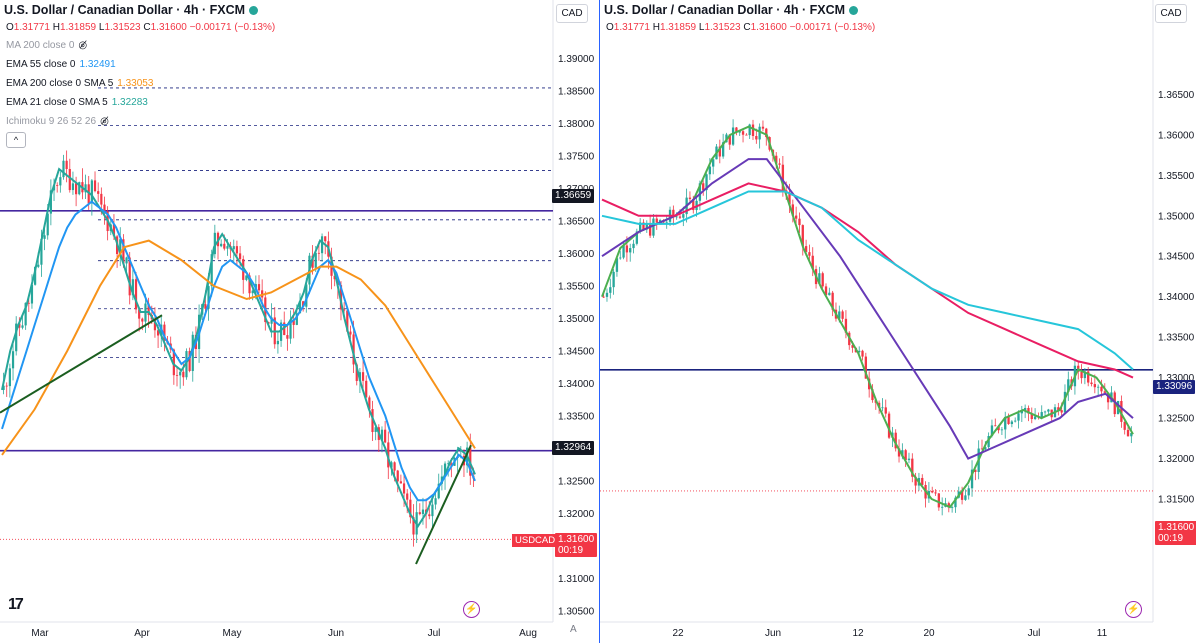 This screenshot has height=643, width=1196. Describe the element at coordinates (573, 629) in the screenshot. I see `auto-scale-button: A` at that location.